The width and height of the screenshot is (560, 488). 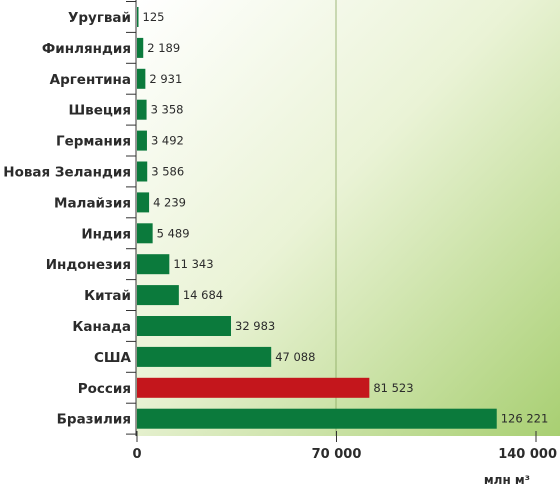 I want to click on value-label-13: 126 221, so click(x=525, y=419).